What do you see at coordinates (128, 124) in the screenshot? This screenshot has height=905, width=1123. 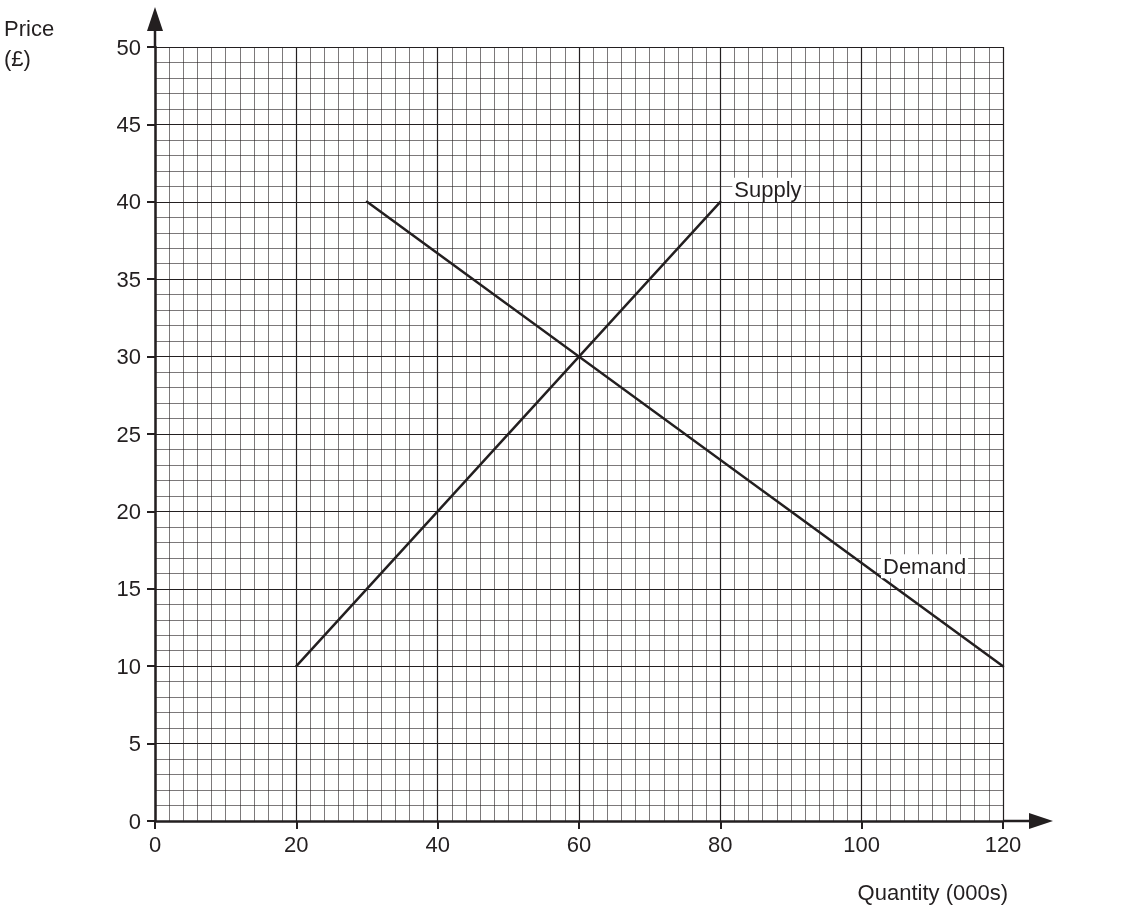 I see `y-tick-label: 45` at bounding box center [128, 124].